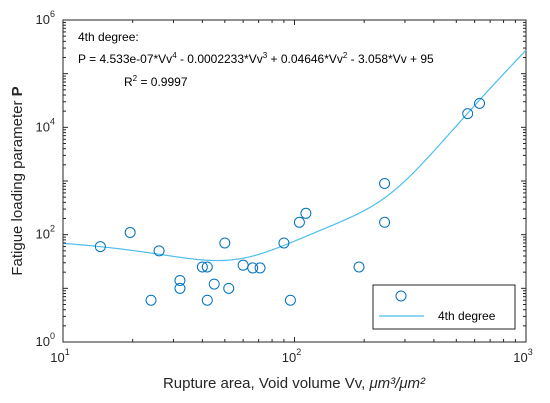 The width and height of the screenshot is (550, 403). What do you see at coordinates (522, 356) in the screenshot?
I see `x-tick-label: 10³` at bounding box center [522, 356].